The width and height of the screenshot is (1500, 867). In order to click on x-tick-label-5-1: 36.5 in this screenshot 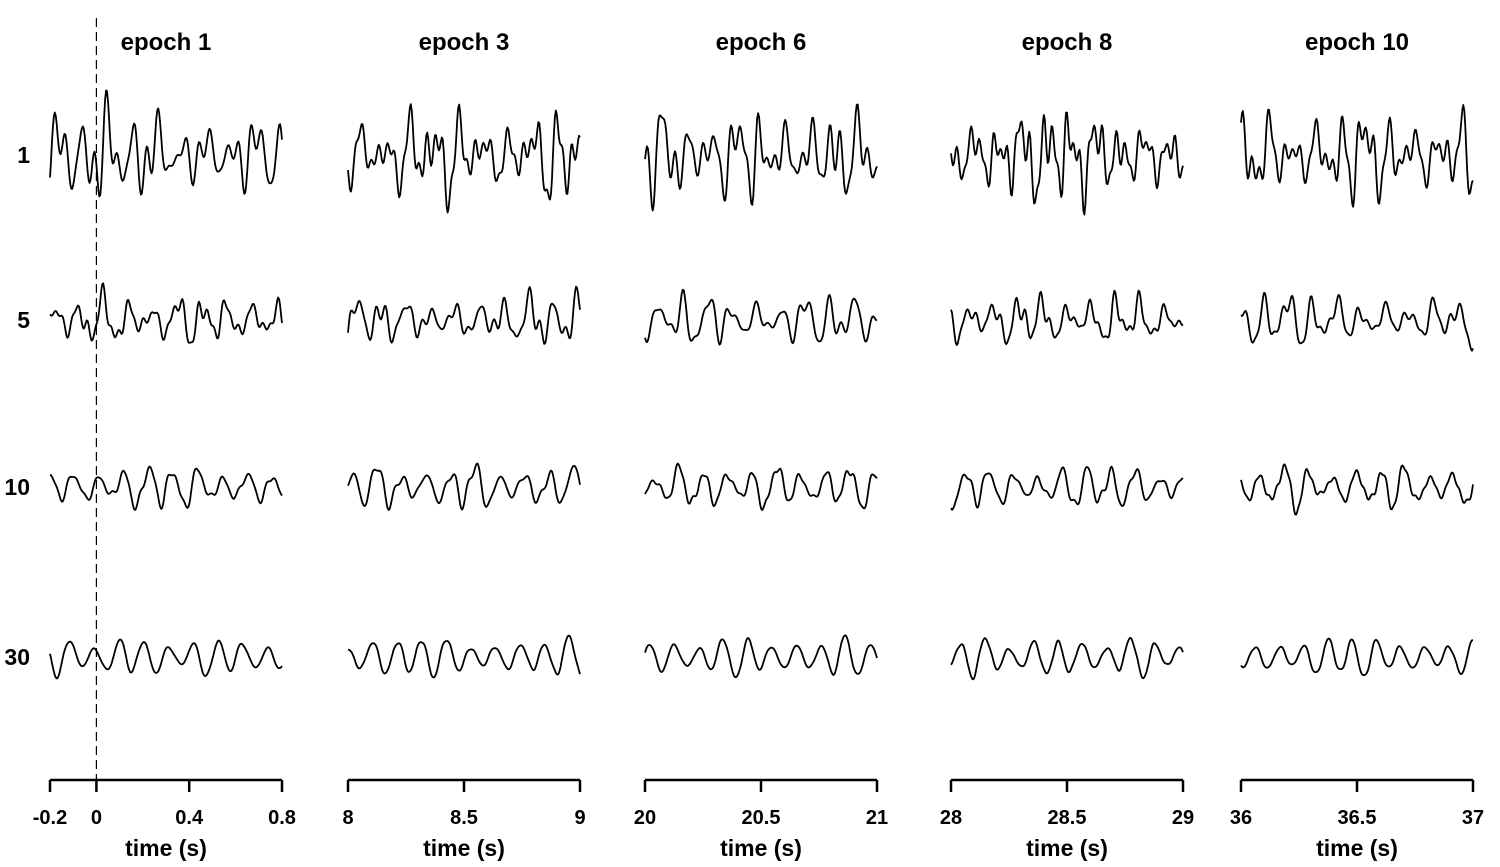, I will do `click(1357, 818)`.